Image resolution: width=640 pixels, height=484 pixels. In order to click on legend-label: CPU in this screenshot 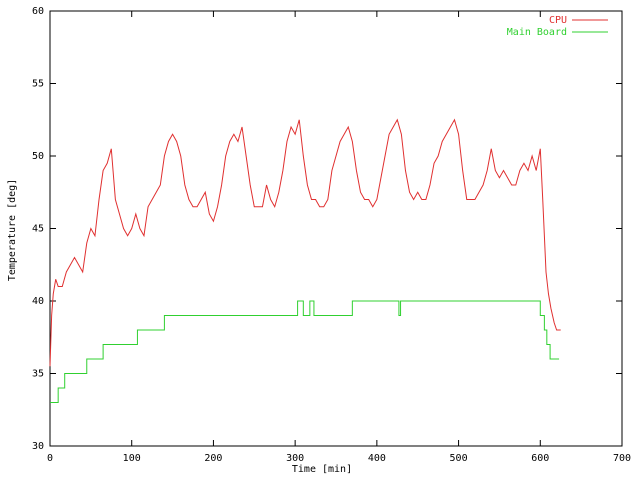, I will do `click(558, 20)`.